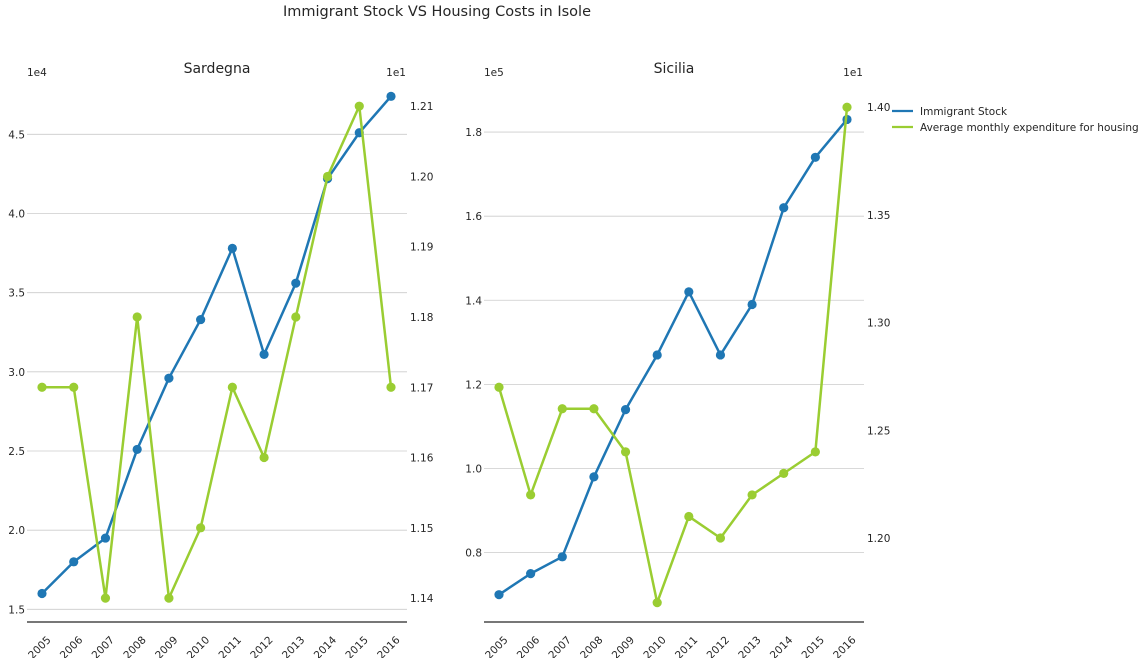  I want to click on subplot-title: Sardegna, so click(217, 69).